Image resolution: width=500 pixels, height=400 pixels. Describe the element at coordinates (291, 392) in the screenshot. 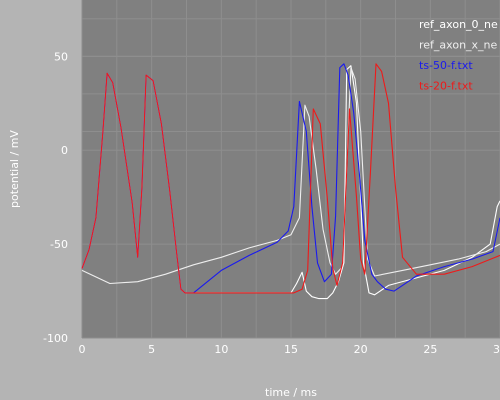

I see `x-axis-label: time / ms` at that location.